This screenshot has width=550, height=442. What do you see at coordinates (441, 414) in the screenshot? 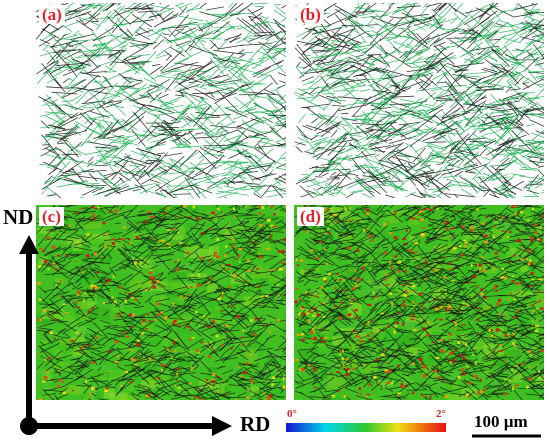
I see `colorbar-max-label: 2°` at bounding box center [441, 414].